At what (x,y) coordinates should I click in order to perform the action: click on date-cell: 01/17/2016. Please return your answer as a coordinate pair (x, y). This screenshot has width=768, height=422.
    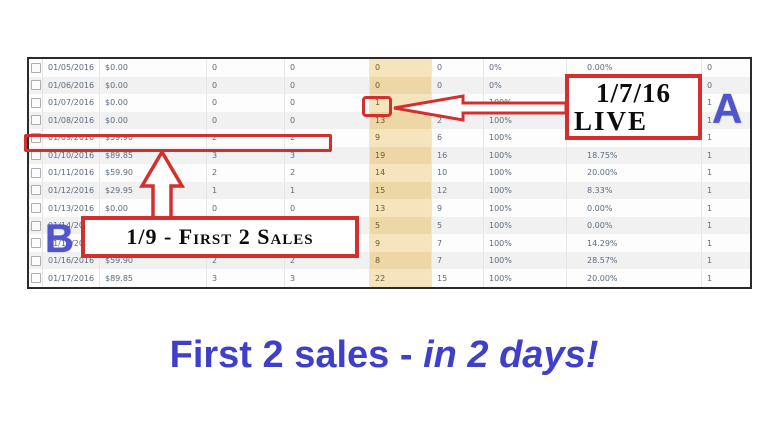
    Looking at the image, I should click on (71, 278).